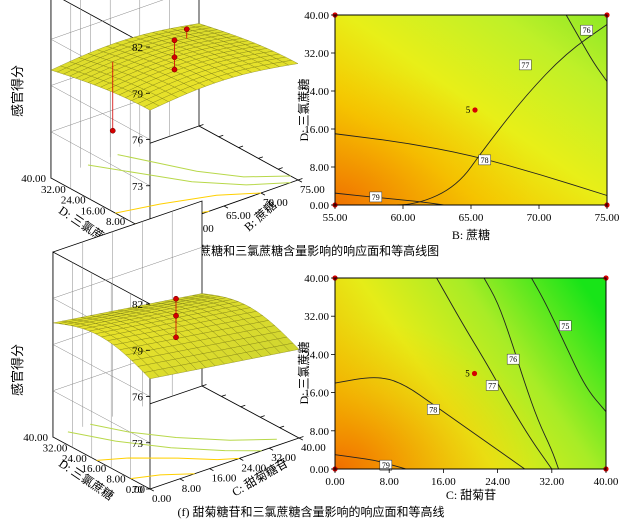 The width and height of the screenshot is (623, 524). Describe the element at coordinates (53, 190) in the screenshot. I see `d-tick-label: 32.00` at that location.